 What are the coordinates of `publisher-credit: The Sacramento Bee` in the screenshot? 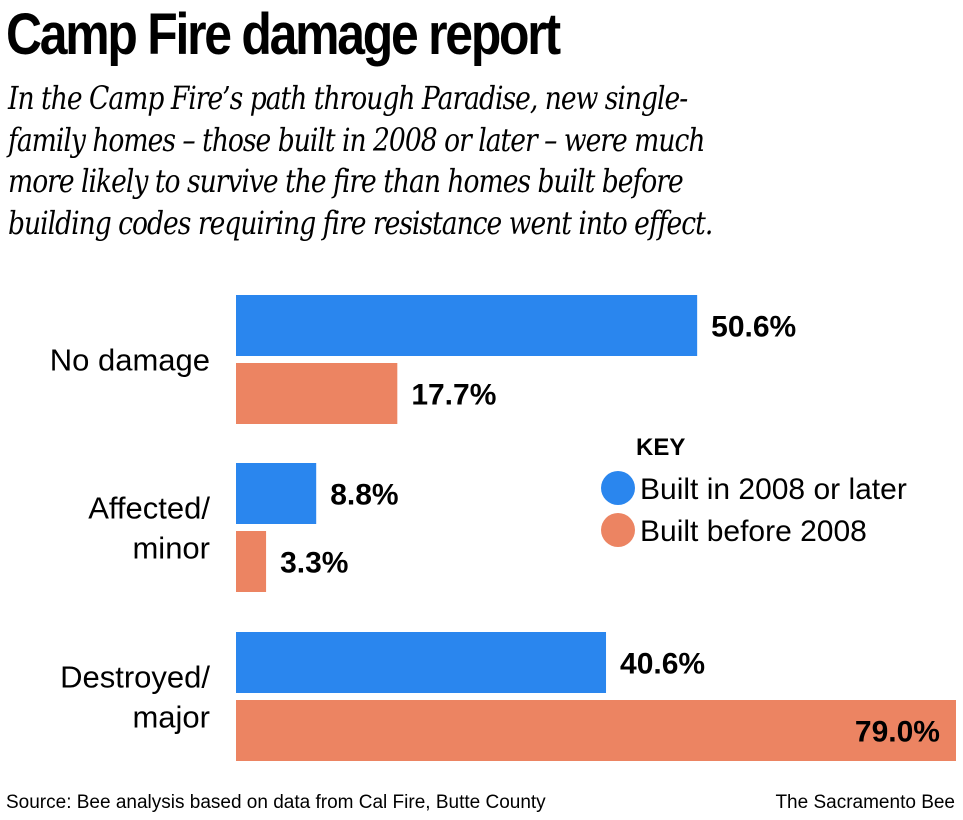 It's located at (865, 802).